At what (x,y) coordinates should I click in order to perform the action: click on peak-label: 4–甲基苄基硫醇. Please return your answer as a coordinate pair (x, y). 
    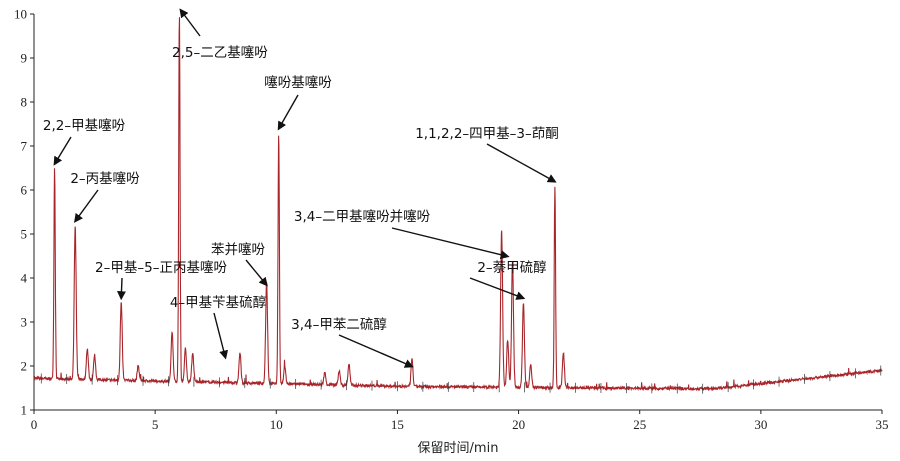
    Looking at the image, I should click on (218, 302).